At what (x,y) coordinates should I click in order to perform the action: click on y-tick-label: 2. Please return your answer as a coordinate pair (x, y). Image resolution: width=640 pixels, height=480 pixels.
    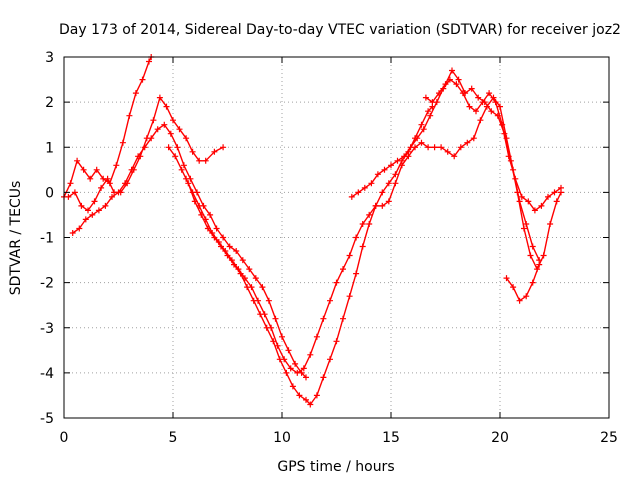
    Looking at the image, I should click on (49, 103).